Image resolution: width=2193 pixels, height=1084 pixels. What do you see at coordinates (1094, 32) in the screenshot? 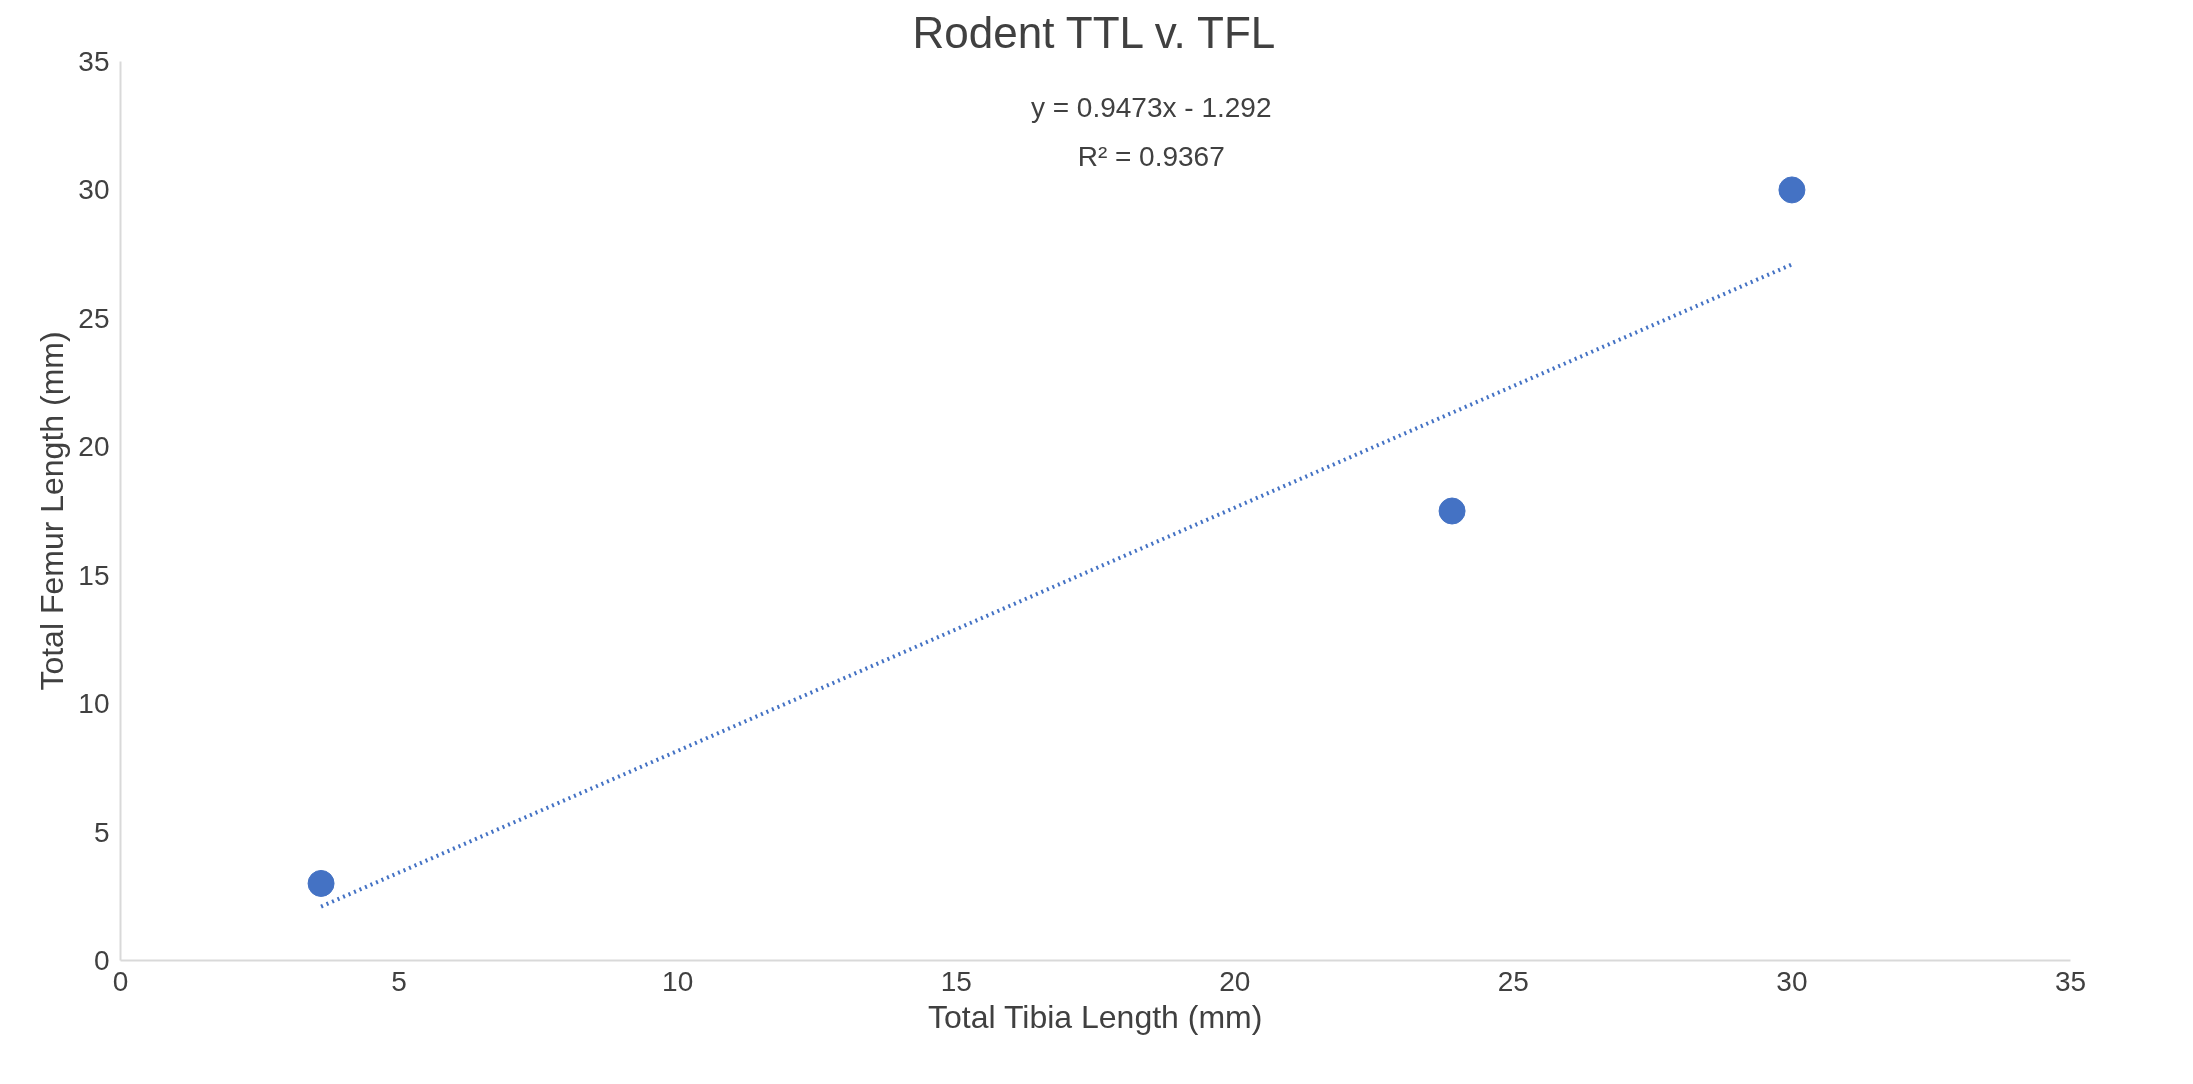
I see `chart-title: Rodent TTL v. TFL` at bounding box center [1094, 32].